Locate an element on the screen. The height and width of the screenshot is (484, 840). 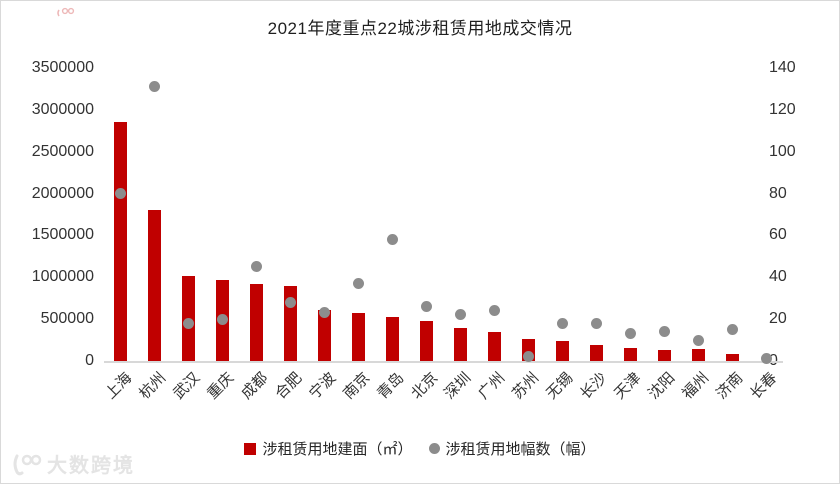
x-label-成都: 成都 is located at coordinates (254, 386).